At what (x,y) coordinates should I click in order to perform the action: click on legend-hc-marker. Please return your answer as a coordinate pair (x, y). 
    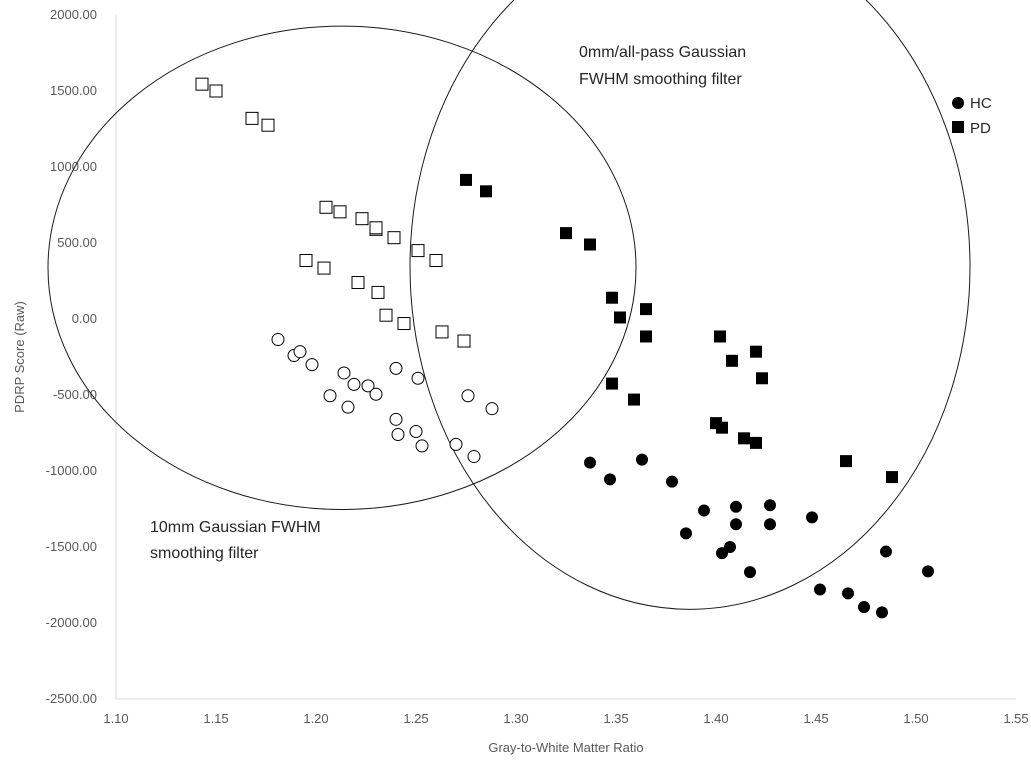
    Looking at the image, I should click on (958, 103).